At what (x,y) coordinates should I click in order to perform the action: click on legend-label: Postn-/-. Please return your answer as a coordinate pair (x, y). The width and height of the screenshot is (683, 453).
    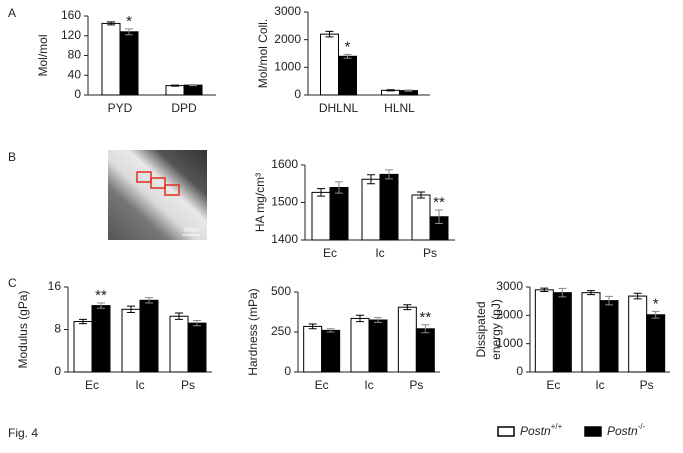
    Looking at the image, I should click on (626, 430).